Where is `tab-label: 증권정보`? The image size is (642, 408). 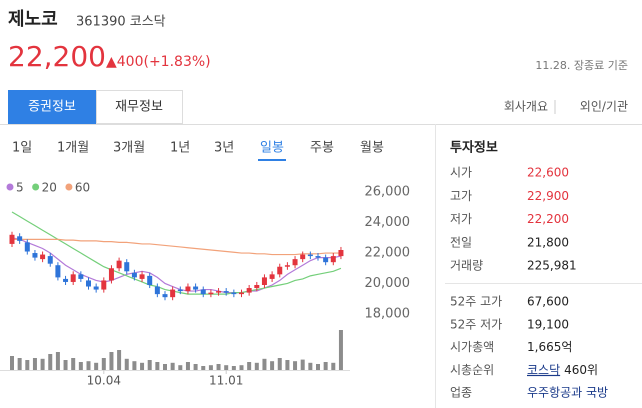
tab-label: 증권정보 is located at coordinates (52, 107).